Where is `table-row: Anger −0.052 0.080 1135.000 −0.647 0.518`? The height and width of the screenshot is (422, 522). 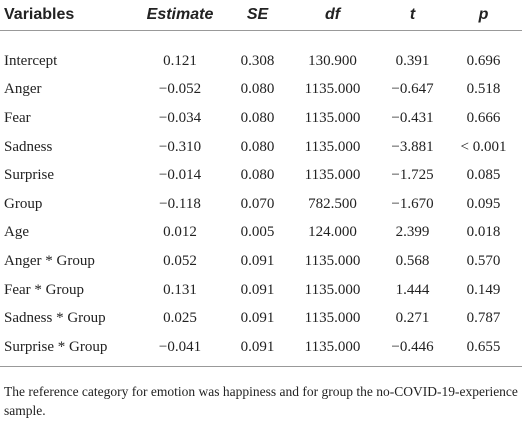
table-row: Anger −0.052 0.080 1135.000 −0.647 0.518 is located at coordinates (261, 90).